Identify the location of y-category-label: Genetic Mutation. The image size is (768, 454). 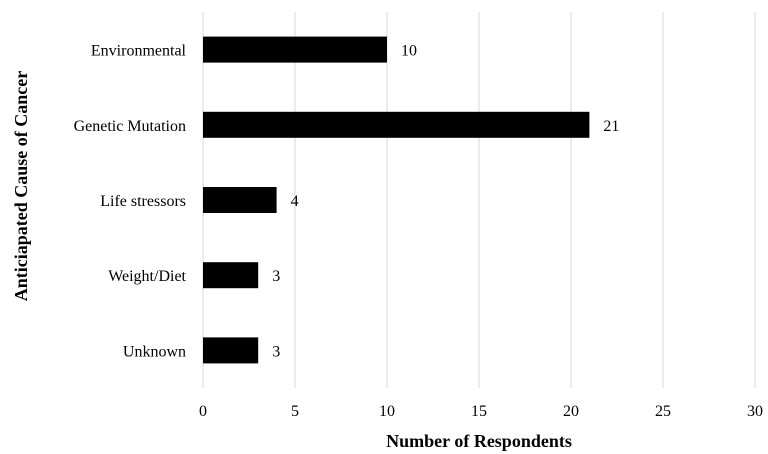
(130, 126).